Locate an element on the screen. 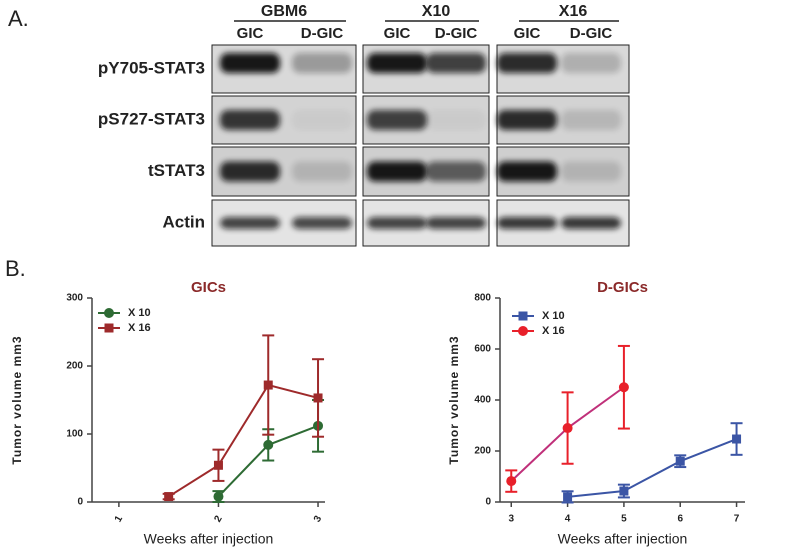 The width and height of the screenshot is (800, 552). chart-title: GICs is located at coordinates (208, 287).